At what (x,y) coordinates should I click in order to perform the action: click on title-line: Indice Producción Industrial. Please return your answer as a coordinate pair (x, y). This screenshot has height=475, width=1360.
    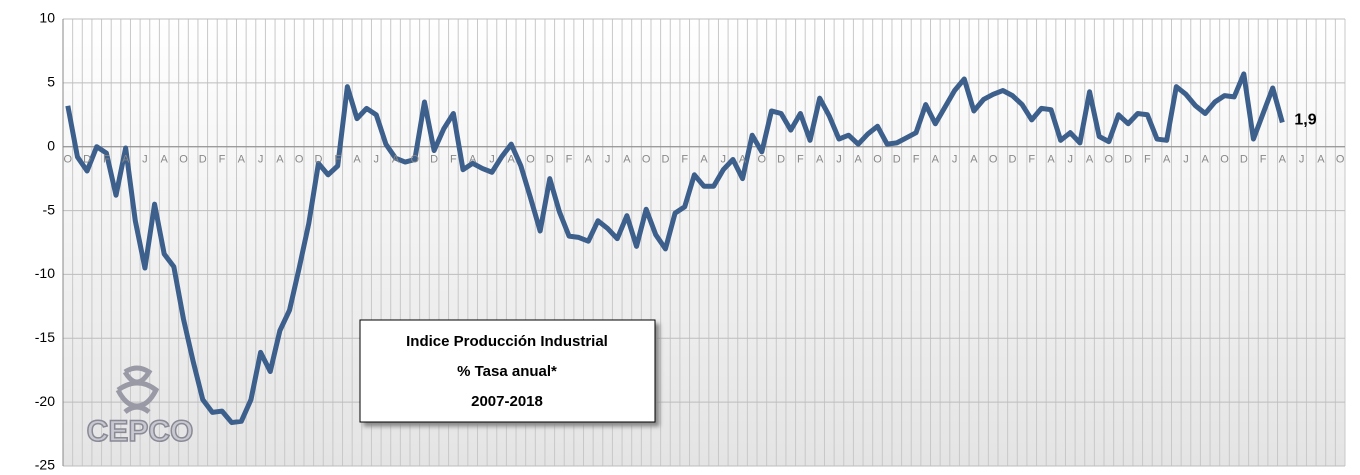
    Looking at the image, I should click on (507, 341).